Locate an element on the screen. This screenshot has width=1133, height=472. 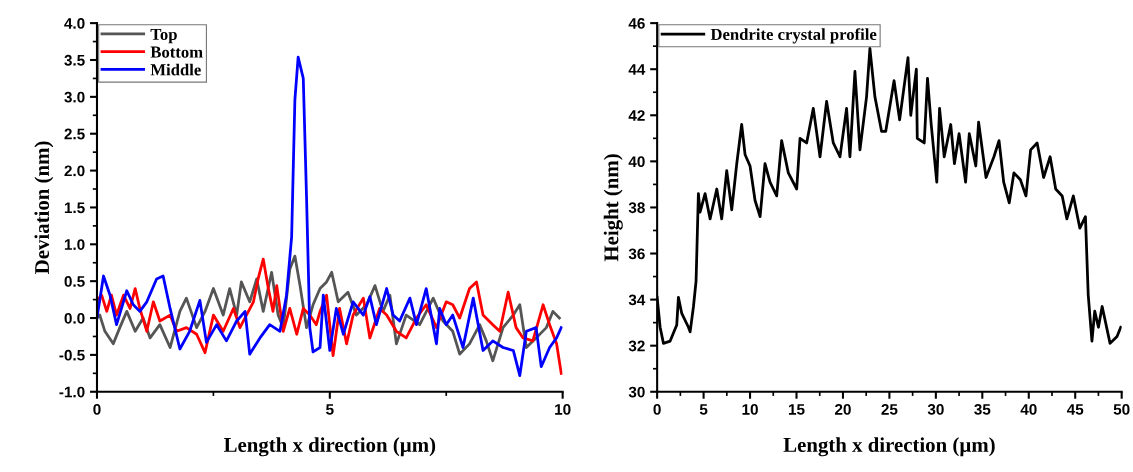
y-tick-label: 44 is located at coordinates (637, 69).